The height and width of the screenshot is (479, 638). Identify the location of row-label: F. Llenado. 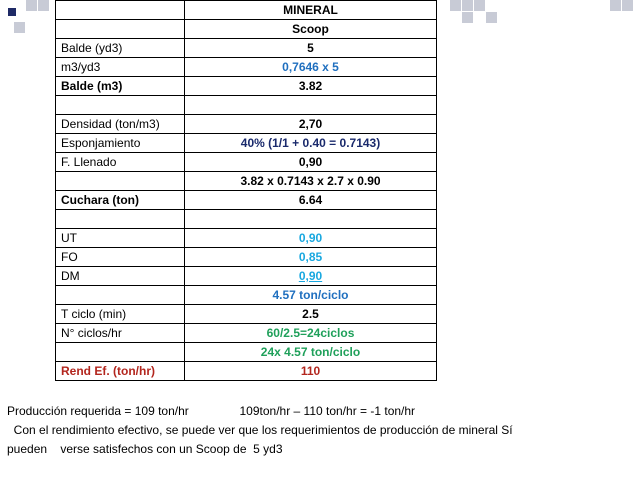
(120, 162).